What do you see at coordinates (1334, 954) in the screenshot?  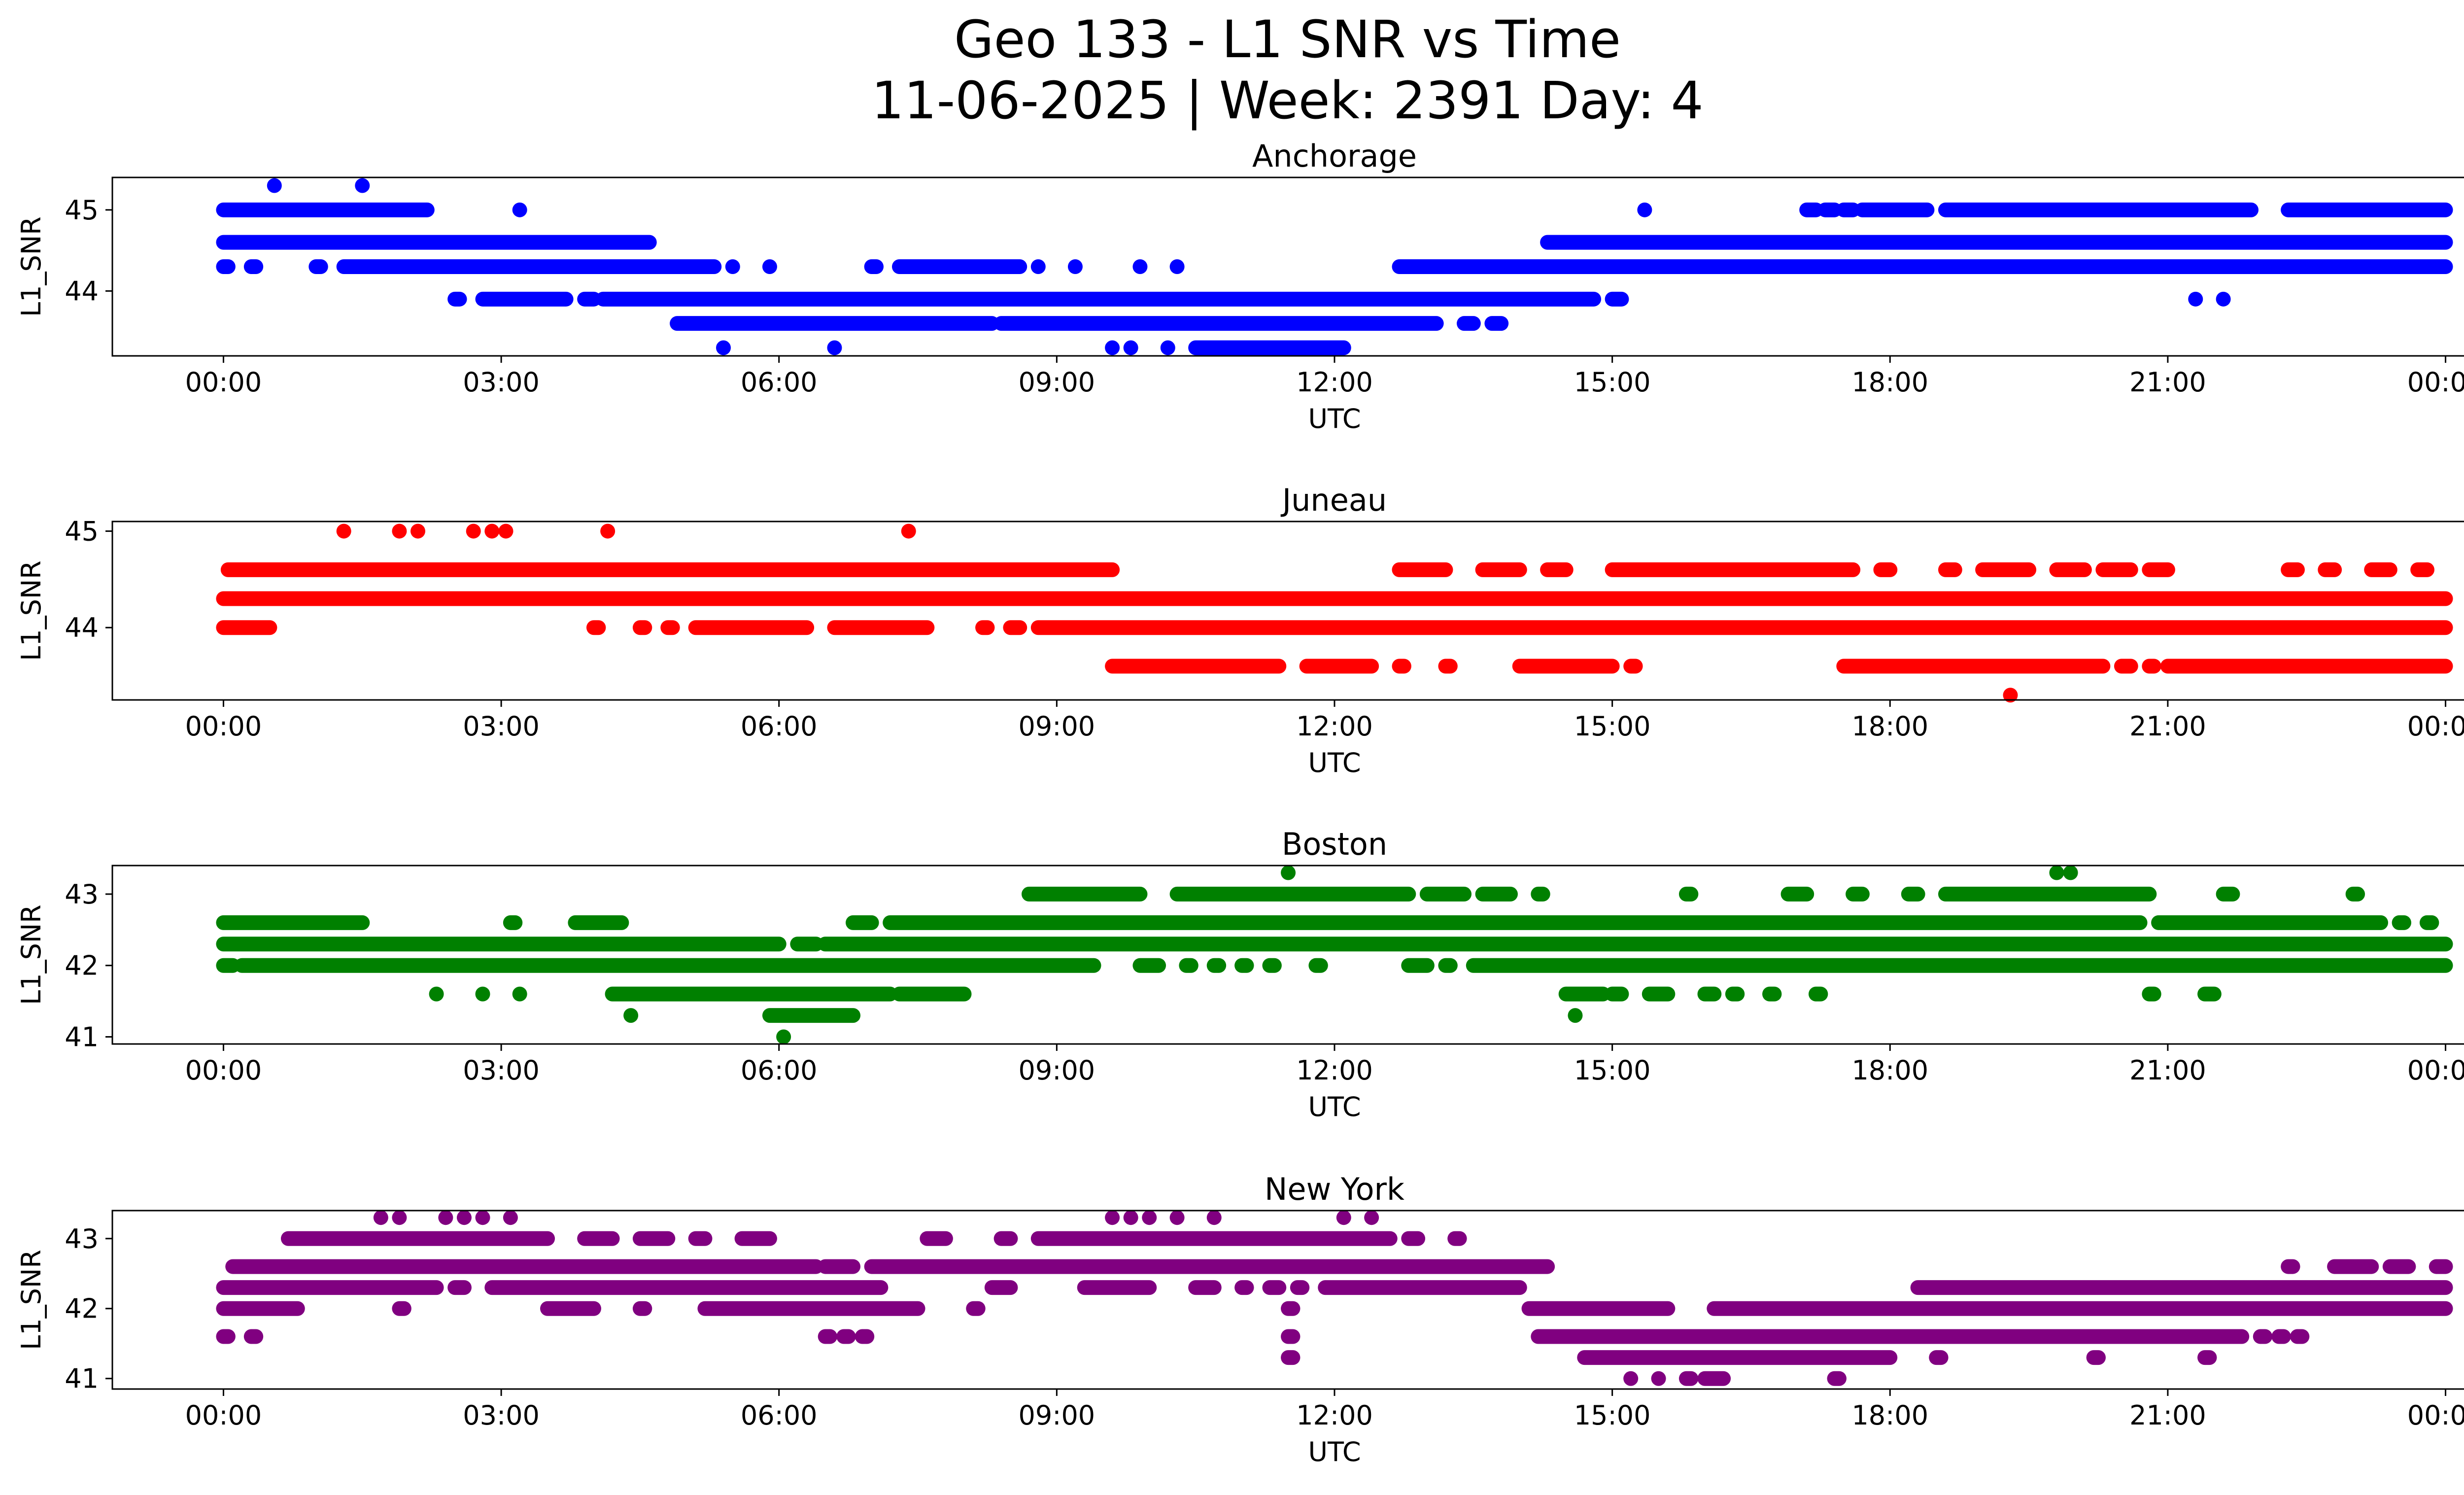 I see `series-boston` at bounding box center [1334, 954].